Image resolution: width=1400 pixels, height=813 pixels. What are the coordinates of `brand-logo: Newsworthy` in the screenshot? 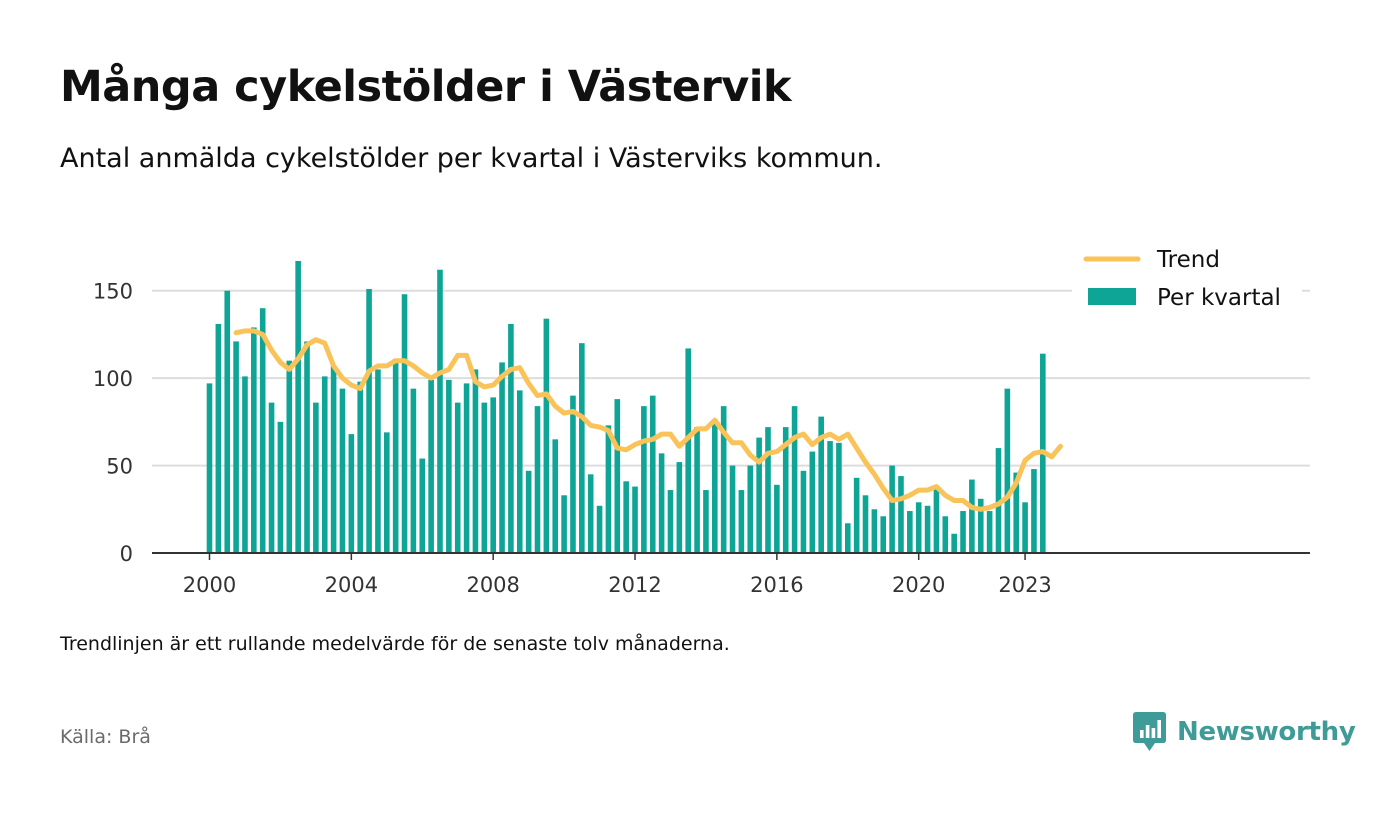 It's located at (1244, 732).